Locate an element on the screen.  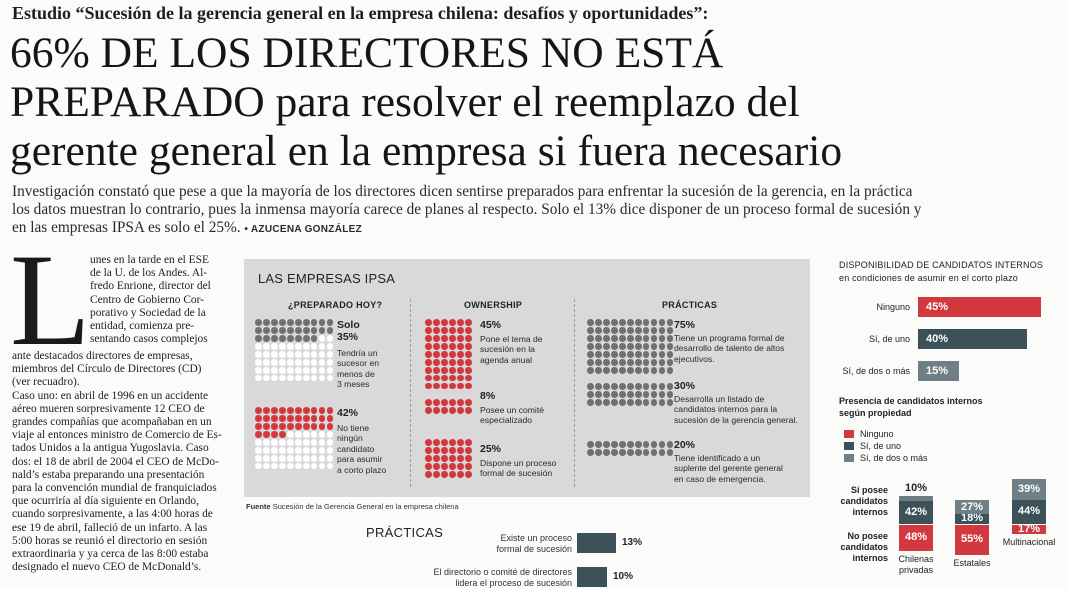
headline-line-2-rest: para resolver el reemplazo del is located at coordinates (532, 102).